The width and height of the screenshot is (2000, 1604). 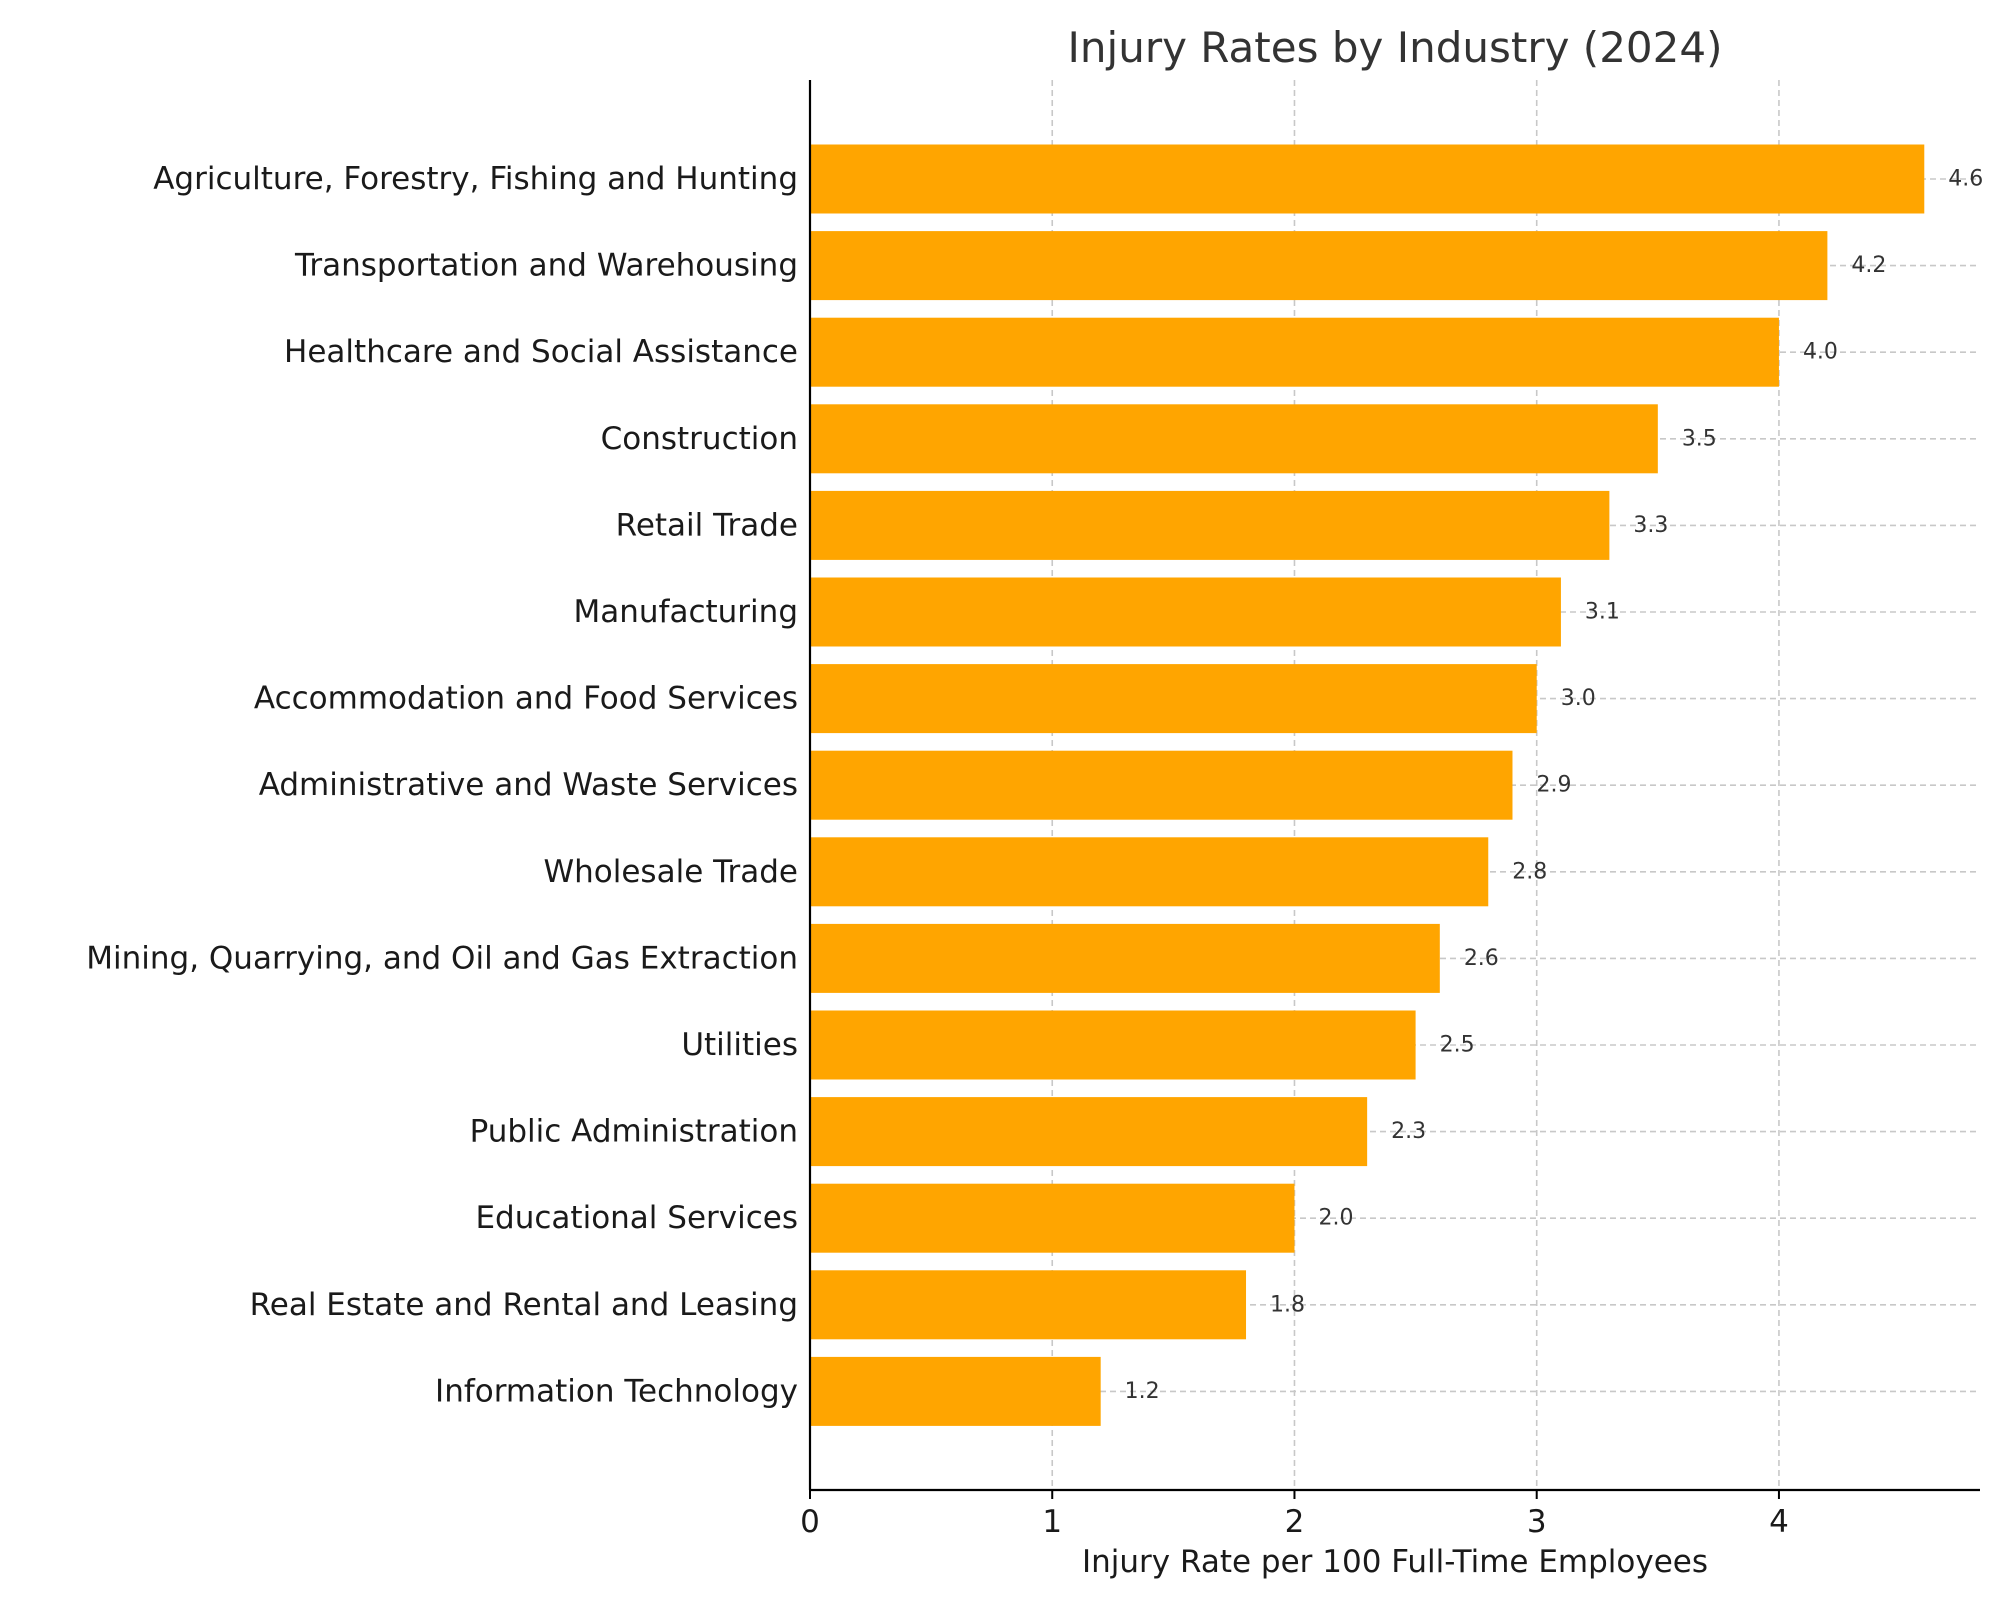 What do you see at coordinates (526, 699) in the screenshot?
I see `category-label: Accommodation and Food Services` at bounding box center [526, 699].